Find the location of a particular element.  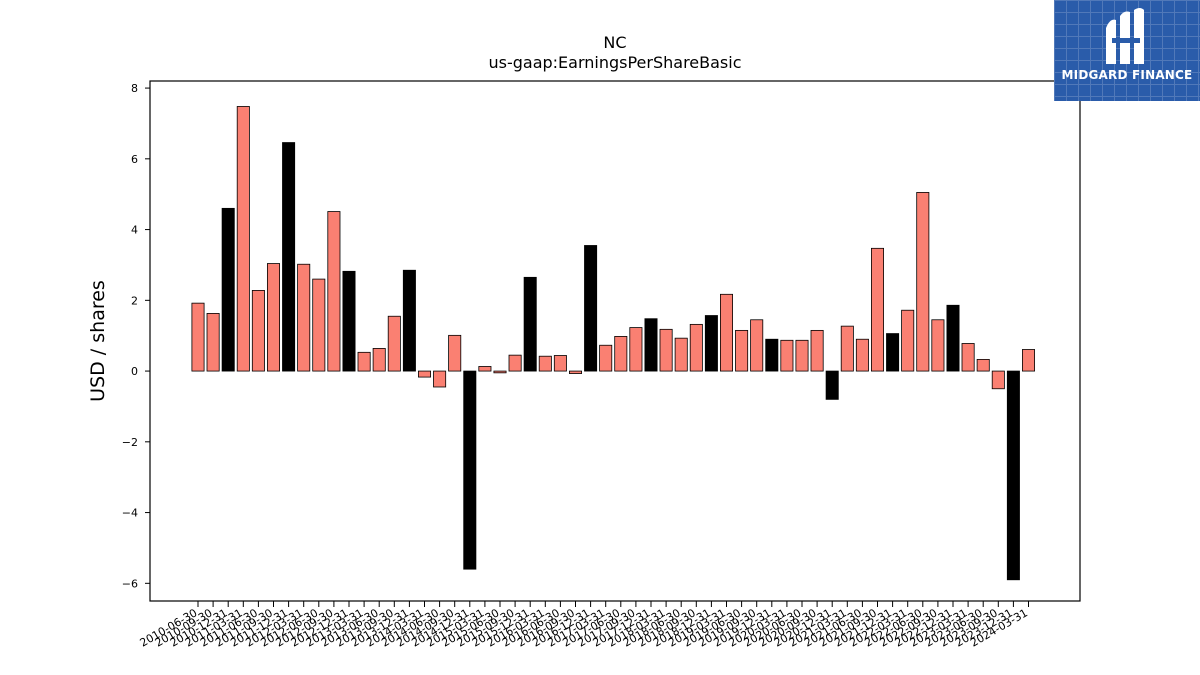

y-tick-label: 0 is located at coordinates (134, 371).